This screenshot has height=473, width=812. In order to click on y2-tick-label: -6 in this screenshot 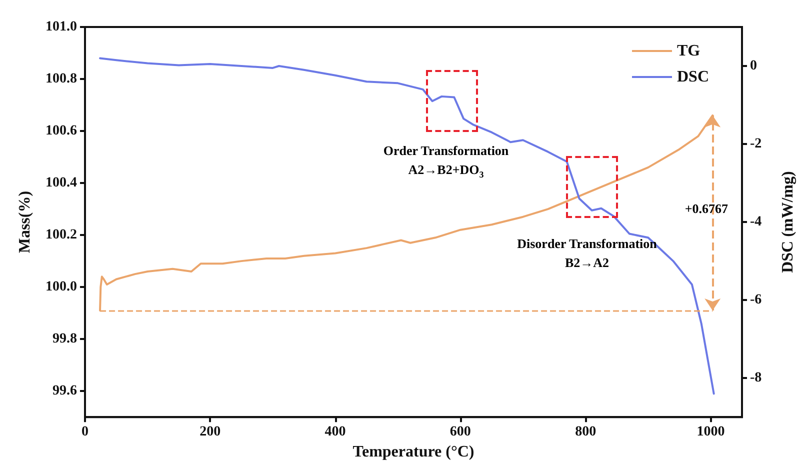, I will do `click(756, 300)`.